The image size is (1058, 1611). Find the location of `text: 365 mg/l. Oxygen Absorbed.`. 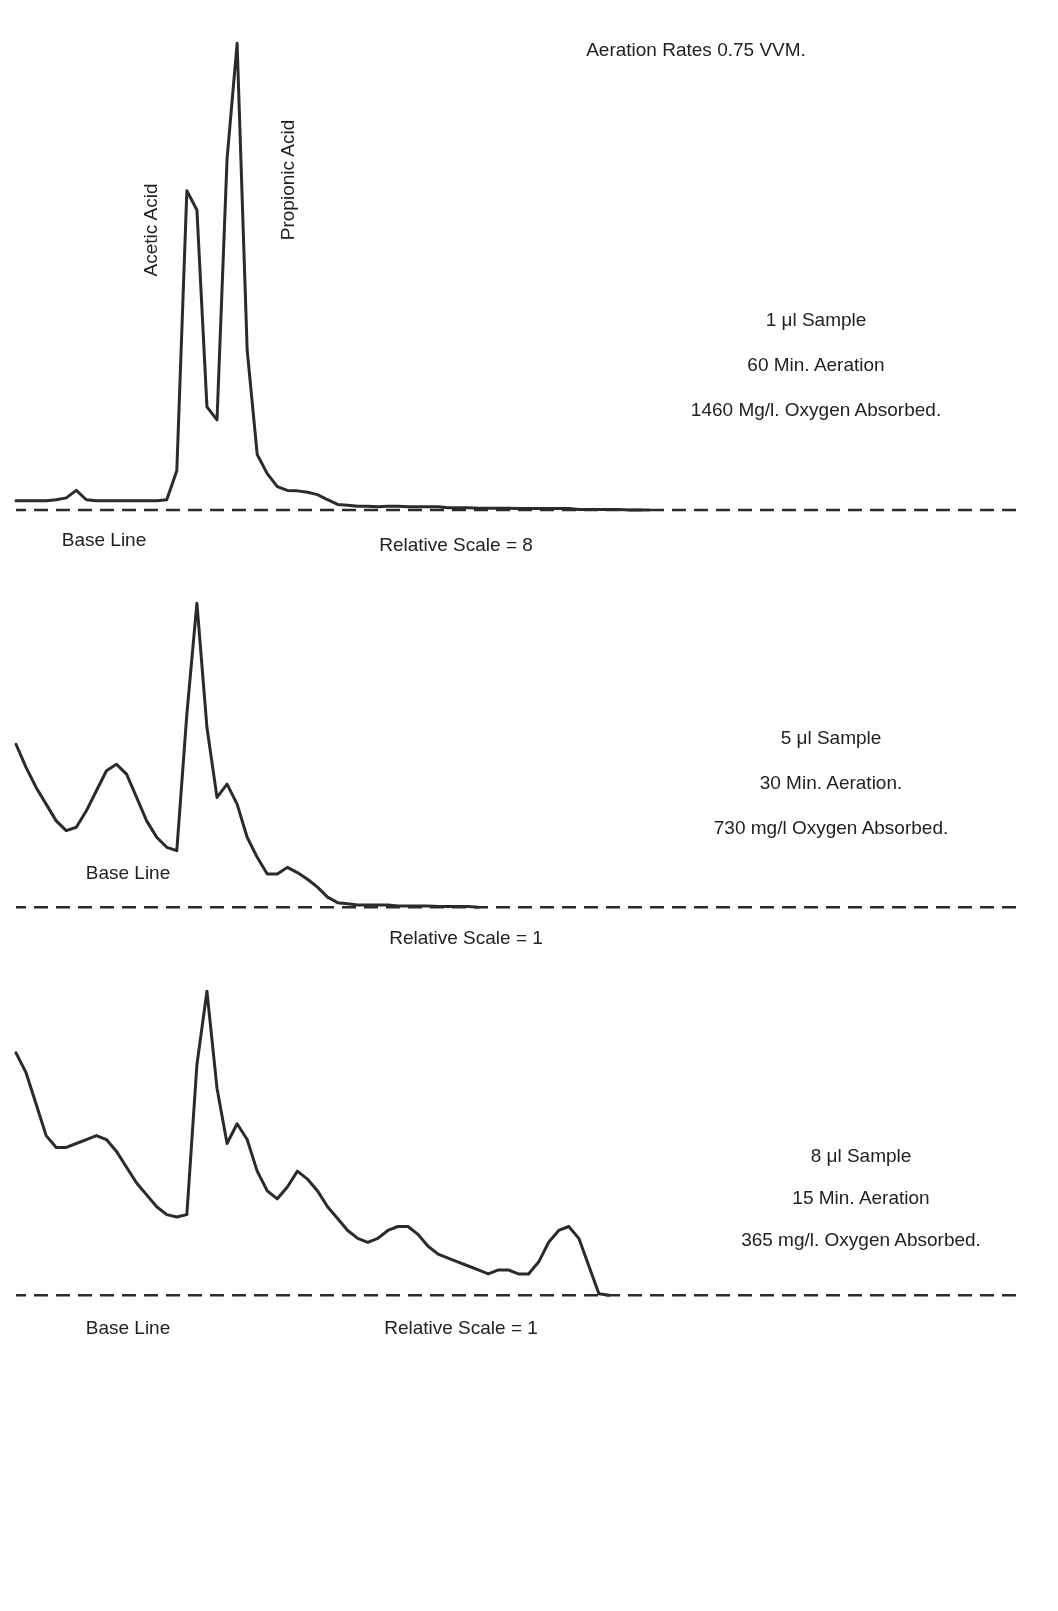

text: 365 mg/l. Oxygen Absorbed. is located at coordinates (861, 1239).